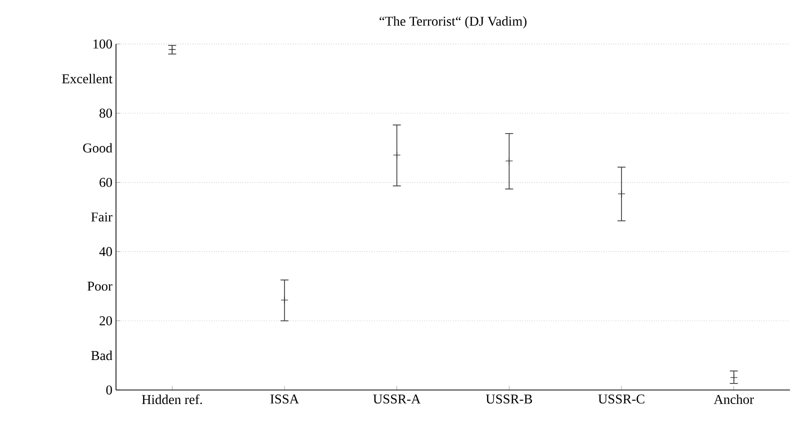 This screenshot has width=792, height=422. I want to click on x-tick-label: USSR-B, so click(509, 399).